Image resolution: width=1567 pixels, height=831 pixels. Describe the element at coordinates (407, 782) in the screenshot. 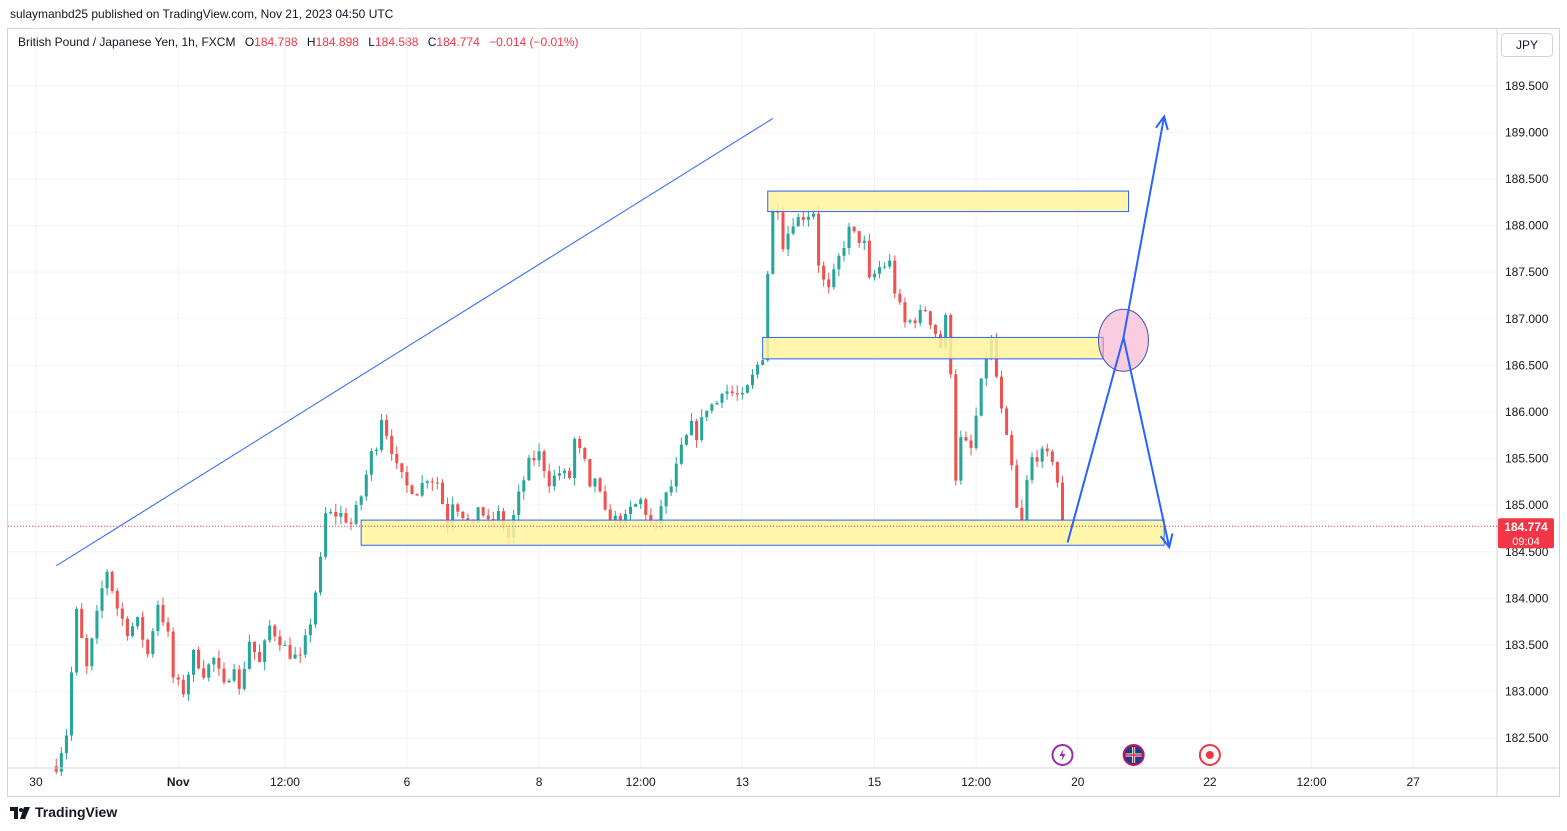

I see `time-tick-label: 6` at that location.